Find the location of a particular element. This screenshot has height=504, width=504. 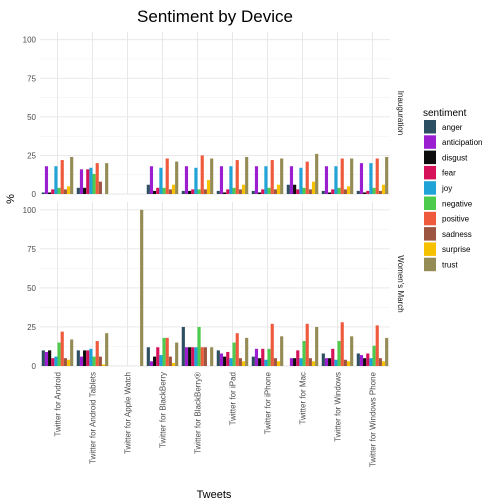

bar-women-s-march-twitter-for-iphone-sadness is located at coordinates (275, 362).